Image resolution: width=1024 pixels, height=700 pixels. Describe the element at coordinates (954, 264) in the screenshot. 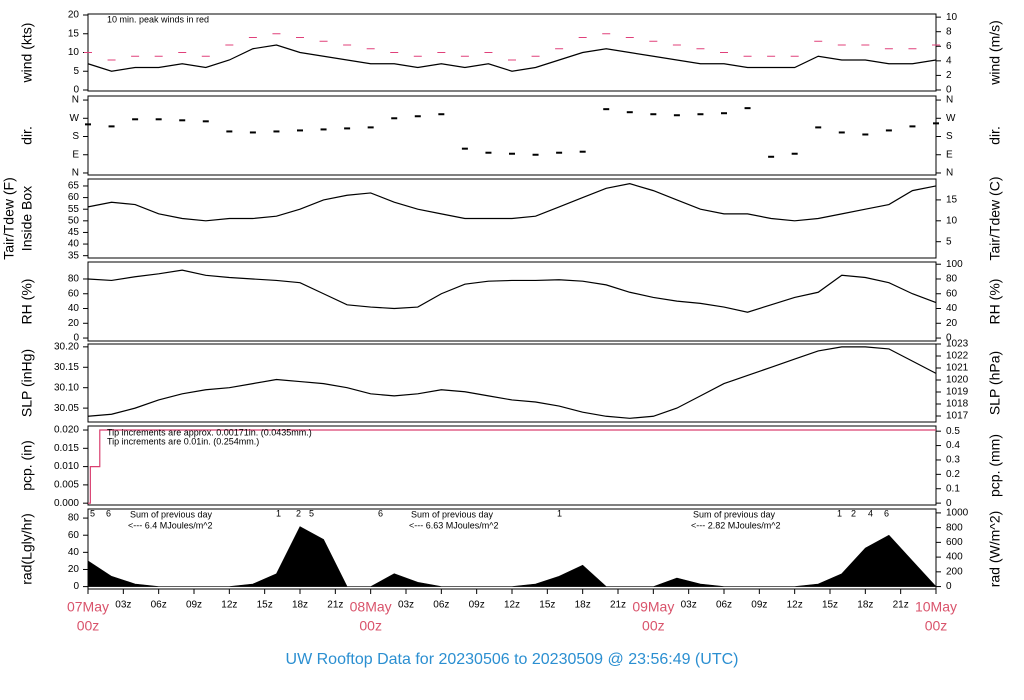

I see `y2-tick-label: 100` at that location.